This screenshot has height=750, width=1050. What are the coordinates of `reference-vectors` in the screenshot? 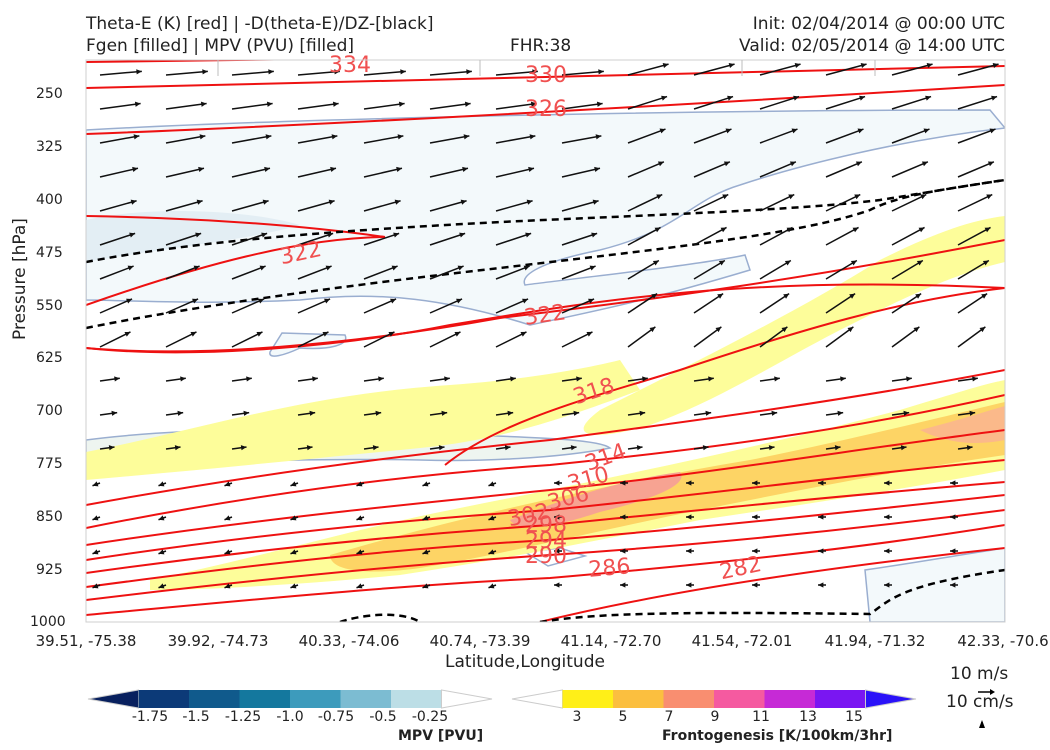 It's located at (986, 708).